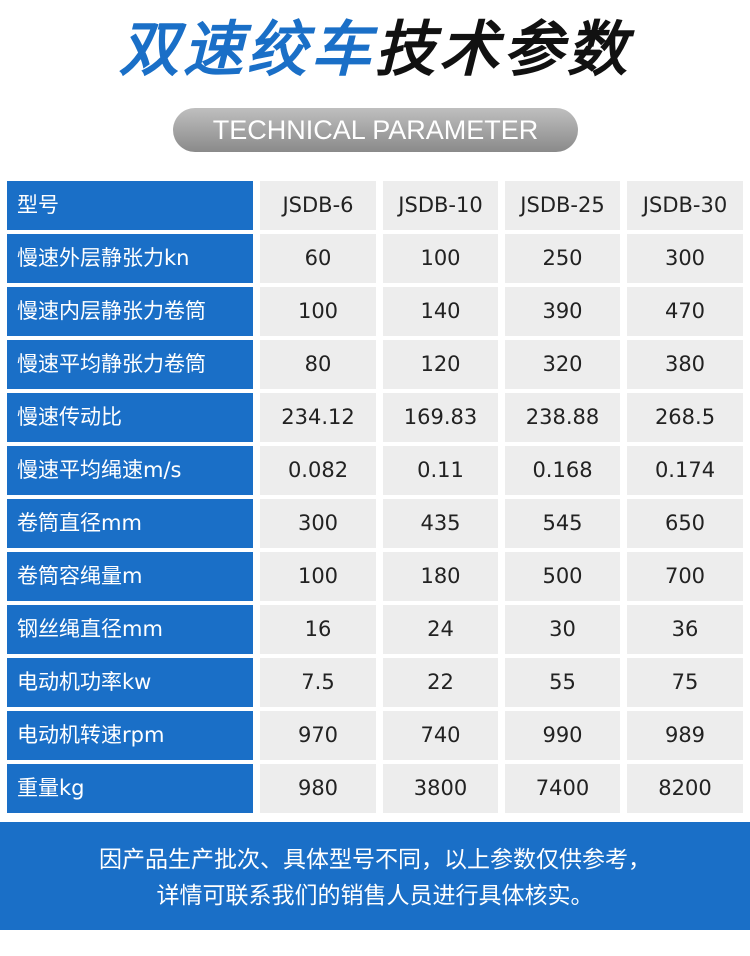 The width and height of the screenshot is (750, 956). What do you see at coordinates (318, 205) in the screenshot?
I see `column-header: JSDB-6` at bounding box center [318, 205].